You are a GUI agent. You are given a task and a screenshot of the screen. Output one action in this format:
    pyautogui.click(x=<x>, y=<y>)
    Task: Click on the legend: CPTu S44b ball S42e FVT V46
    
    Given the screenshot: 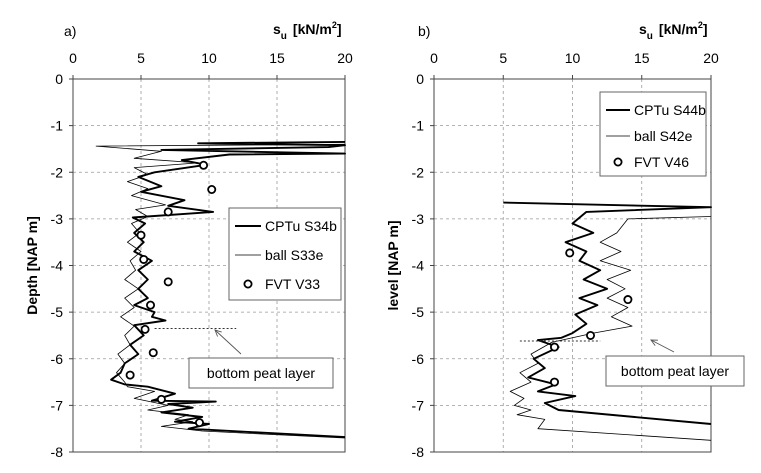 What is the action you would take?
    pyautogui.click(x=653, y=134)
    